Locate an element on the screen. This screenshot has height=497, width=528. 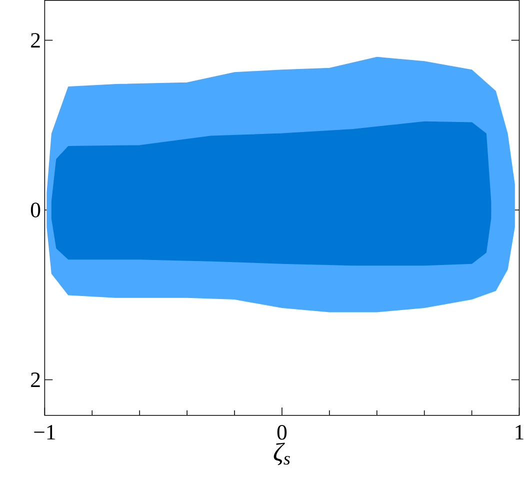
y-tick-label: 0 is located at coordinates (35, 210).